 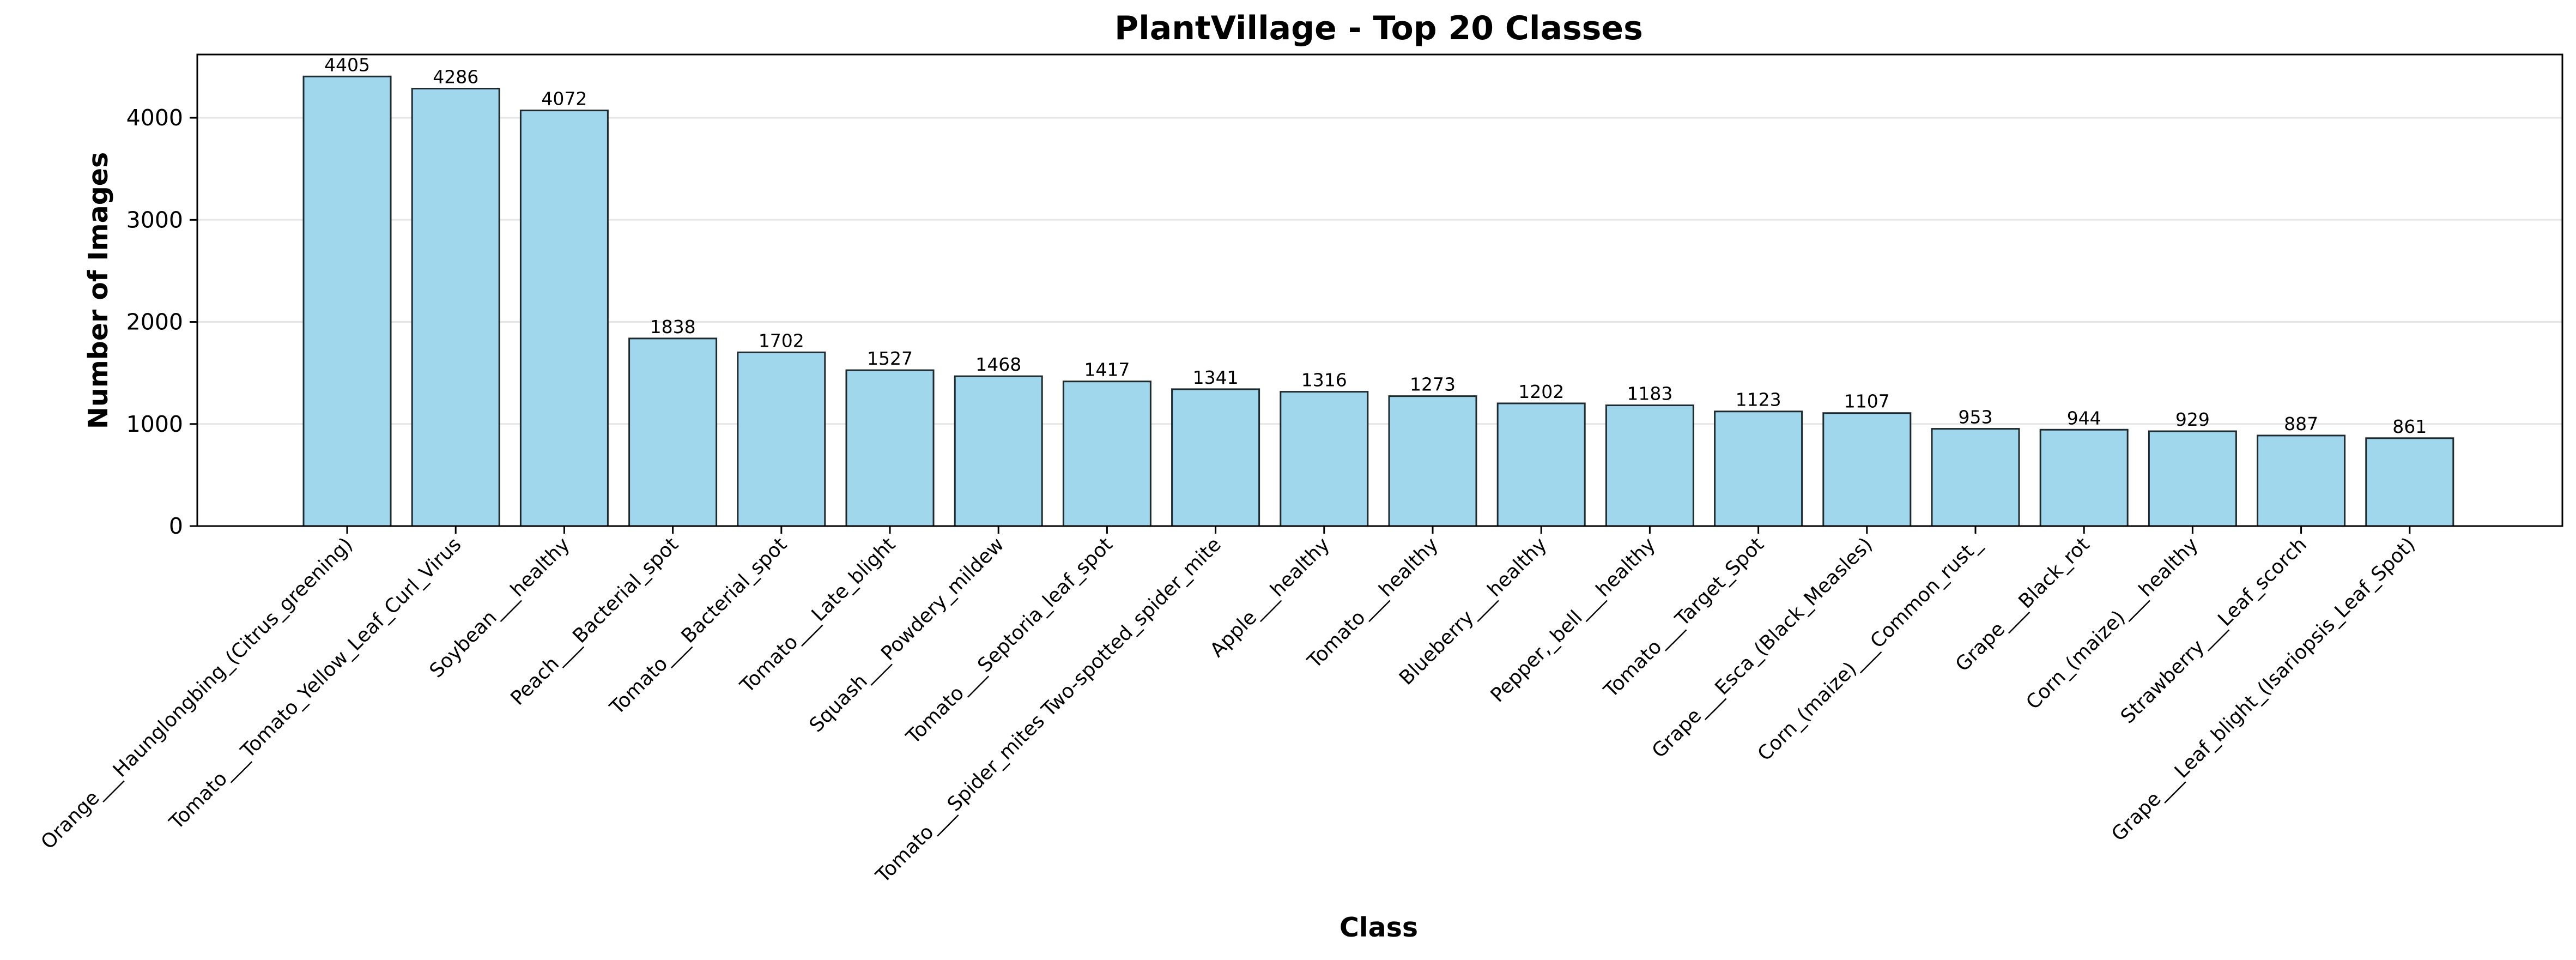 I want to click on x-axis-label: Class, so click(x=1379, y=927).